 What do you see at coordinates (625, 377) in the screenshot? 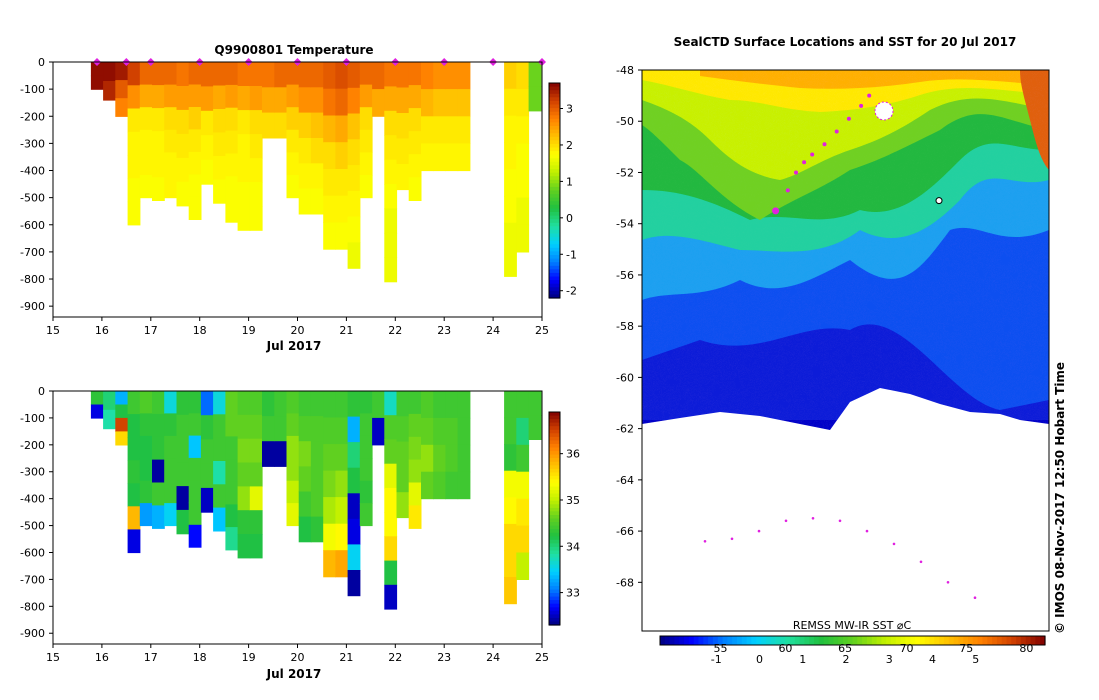
I see `lat-tick-label: -60` at bounding box center [625, 377].